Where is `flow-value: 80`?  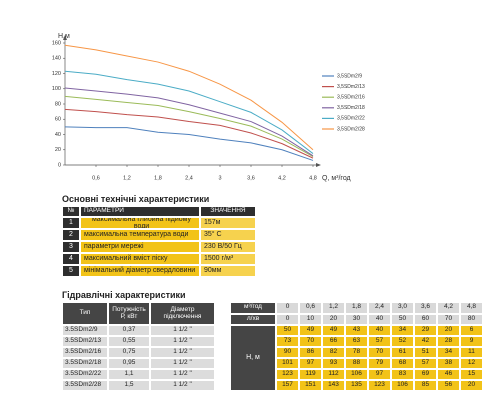 flow-value: 80 is located at coordinates (471, 319).